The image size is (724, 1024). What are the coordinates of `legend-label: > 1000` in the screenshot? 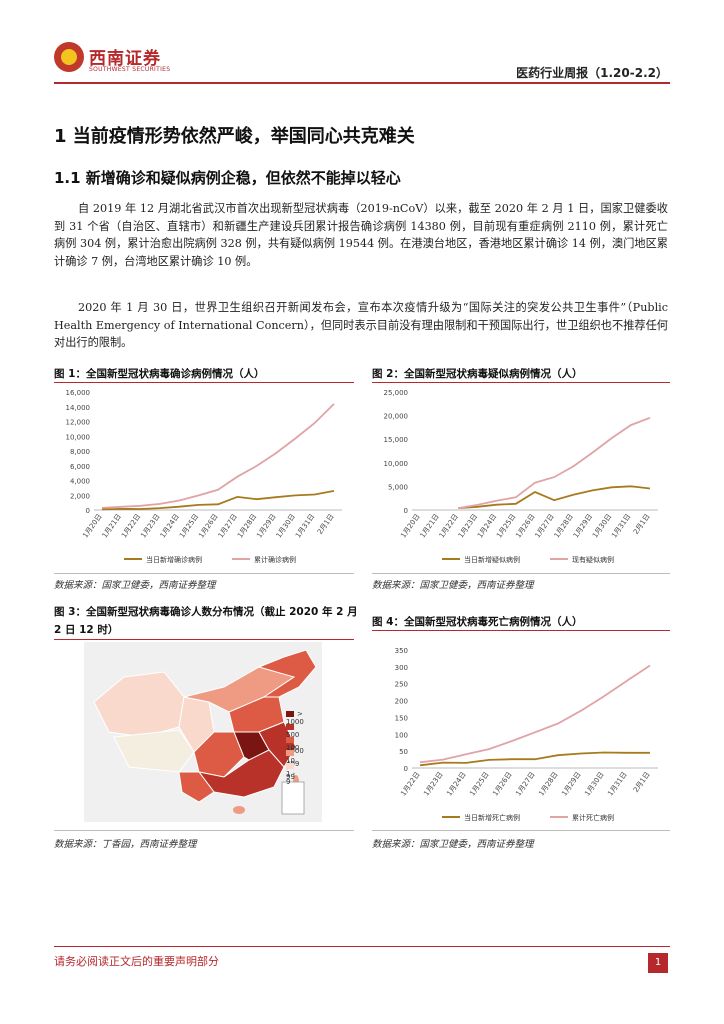 It's located at (295, 718).